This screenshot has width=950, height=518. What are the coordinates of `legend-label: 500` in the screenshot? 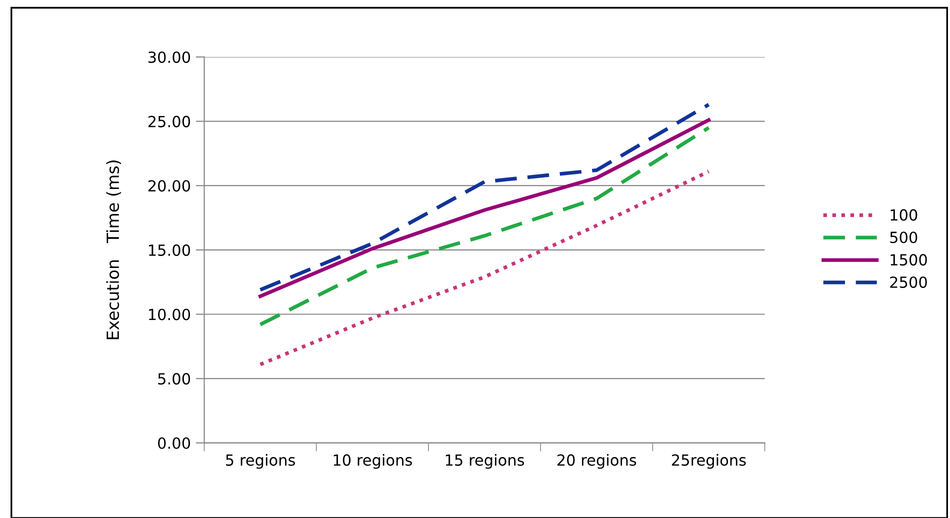 It's located at (904, 238).